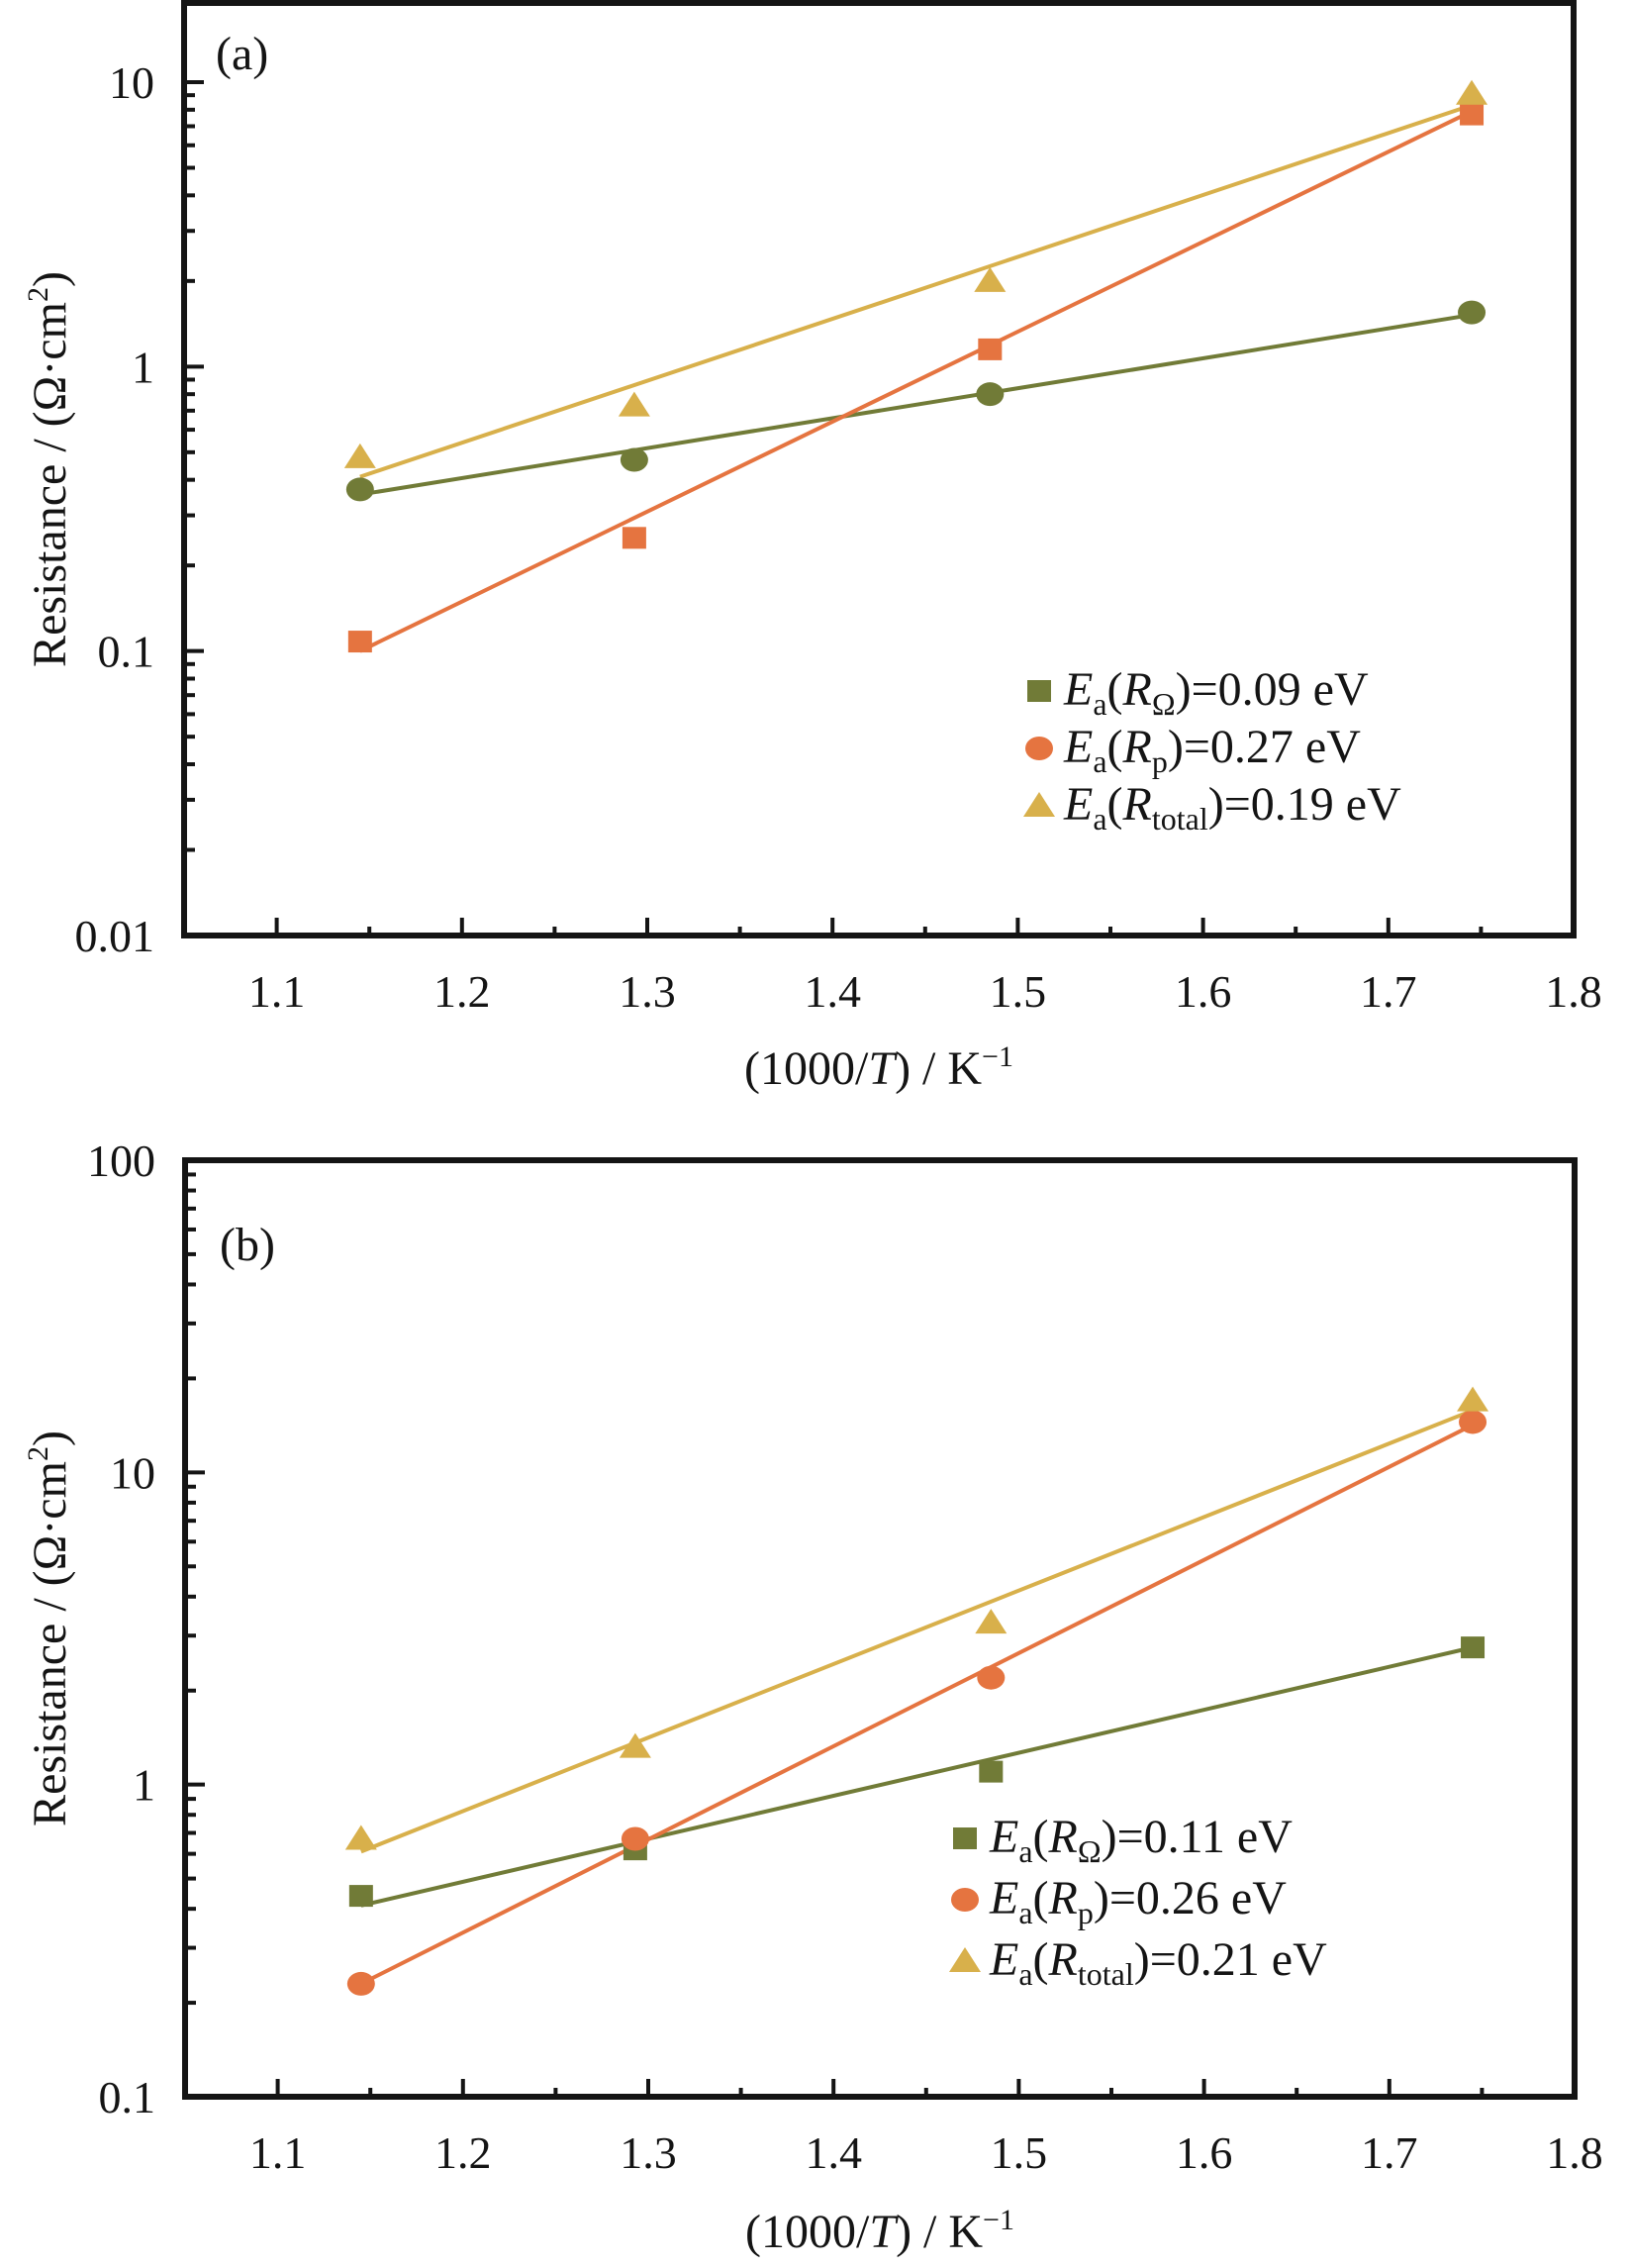 Image resolution: width=1631 pixels, height=2268 pixels. What do you see at coordinates (1216, 692) in the screenshot?
I see `legend-label: Ea(RΩ)=0.09 eV` at bounding box center [1216, 692].